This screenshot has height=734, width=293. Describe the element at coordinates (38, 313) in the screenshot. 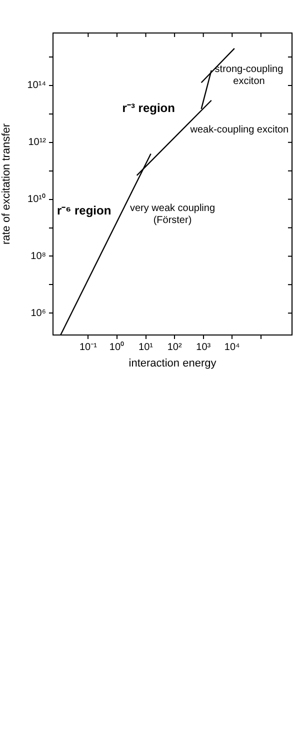

I see `y-tick-label: 10⁶` at that location.